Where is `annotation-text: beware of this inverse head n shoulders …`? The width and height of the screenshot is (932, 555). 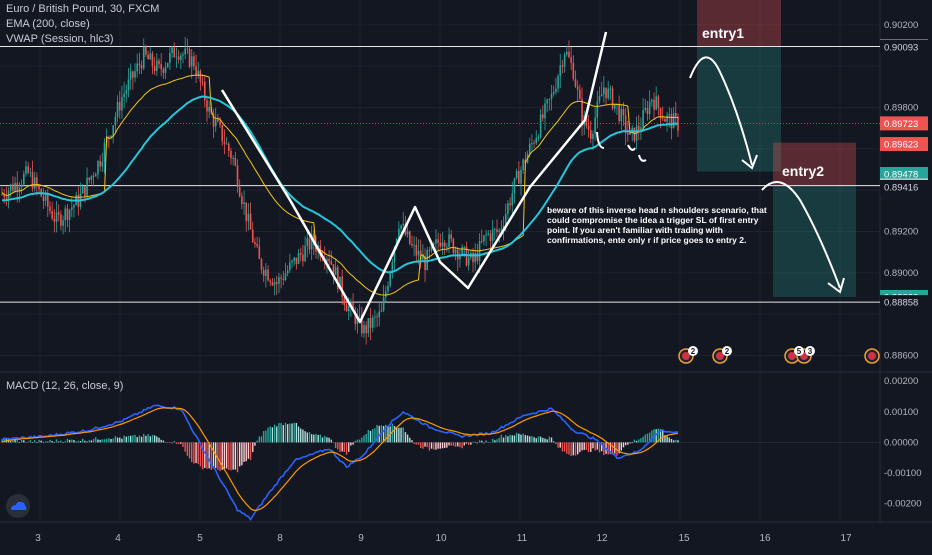 annotation-text: beware of this inverse head n shoulders … is located at coordinates (657, 225).